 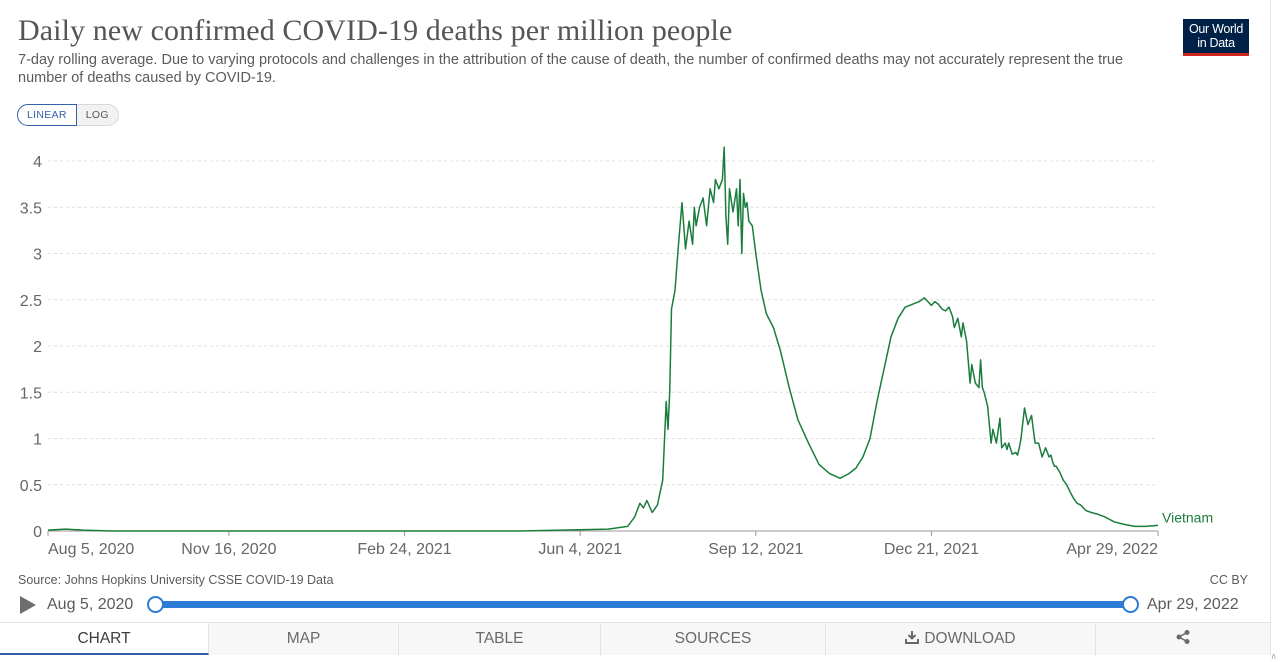 What do you see at coordinates (104, 639) in the screenshot?
I see `tab-chart: CHART` at bounding box center [104, 639].